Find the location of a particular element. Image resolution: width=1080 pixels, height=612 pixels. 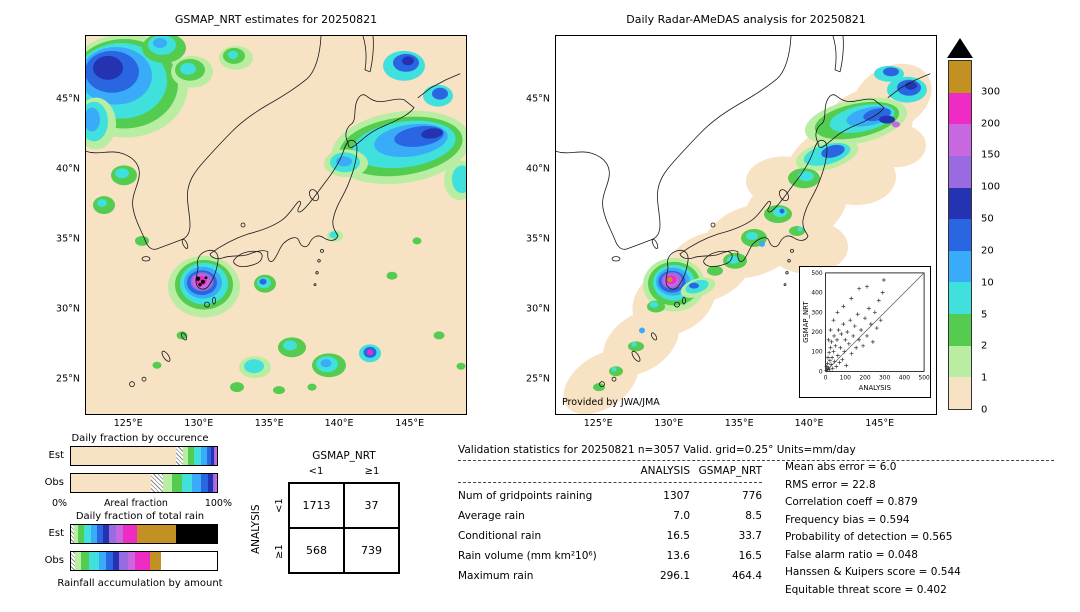

one-to-one-line is located at coordinates (875, 322).